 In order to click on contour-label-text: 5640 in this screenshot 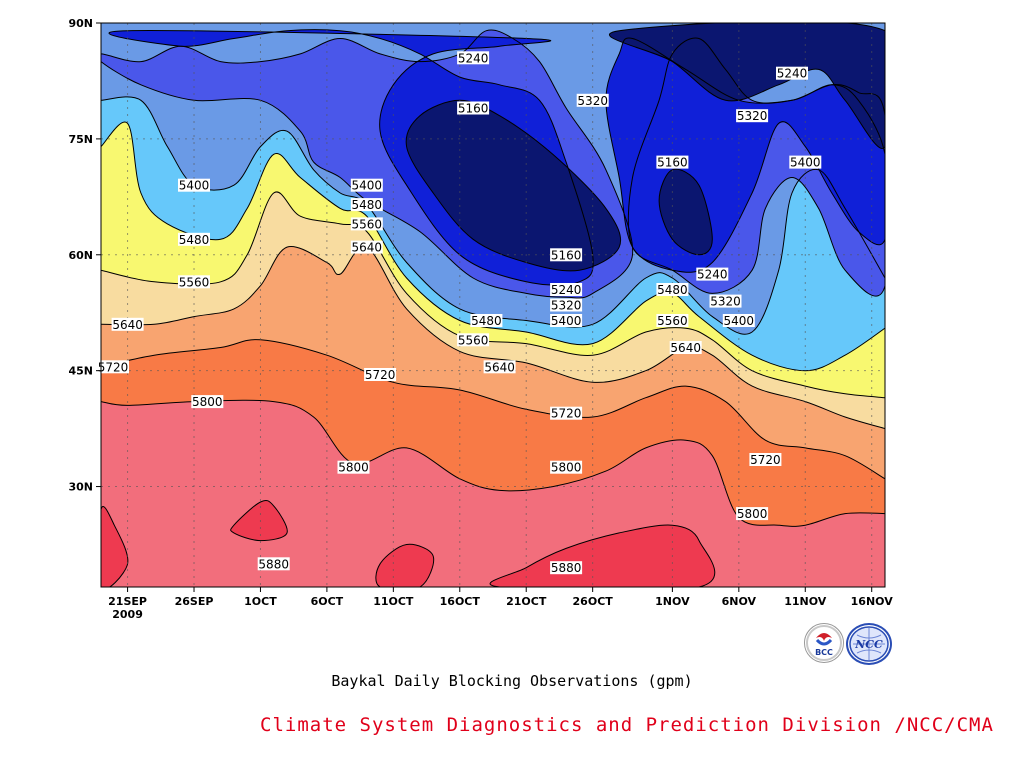, I will do `click(367, 248)`.